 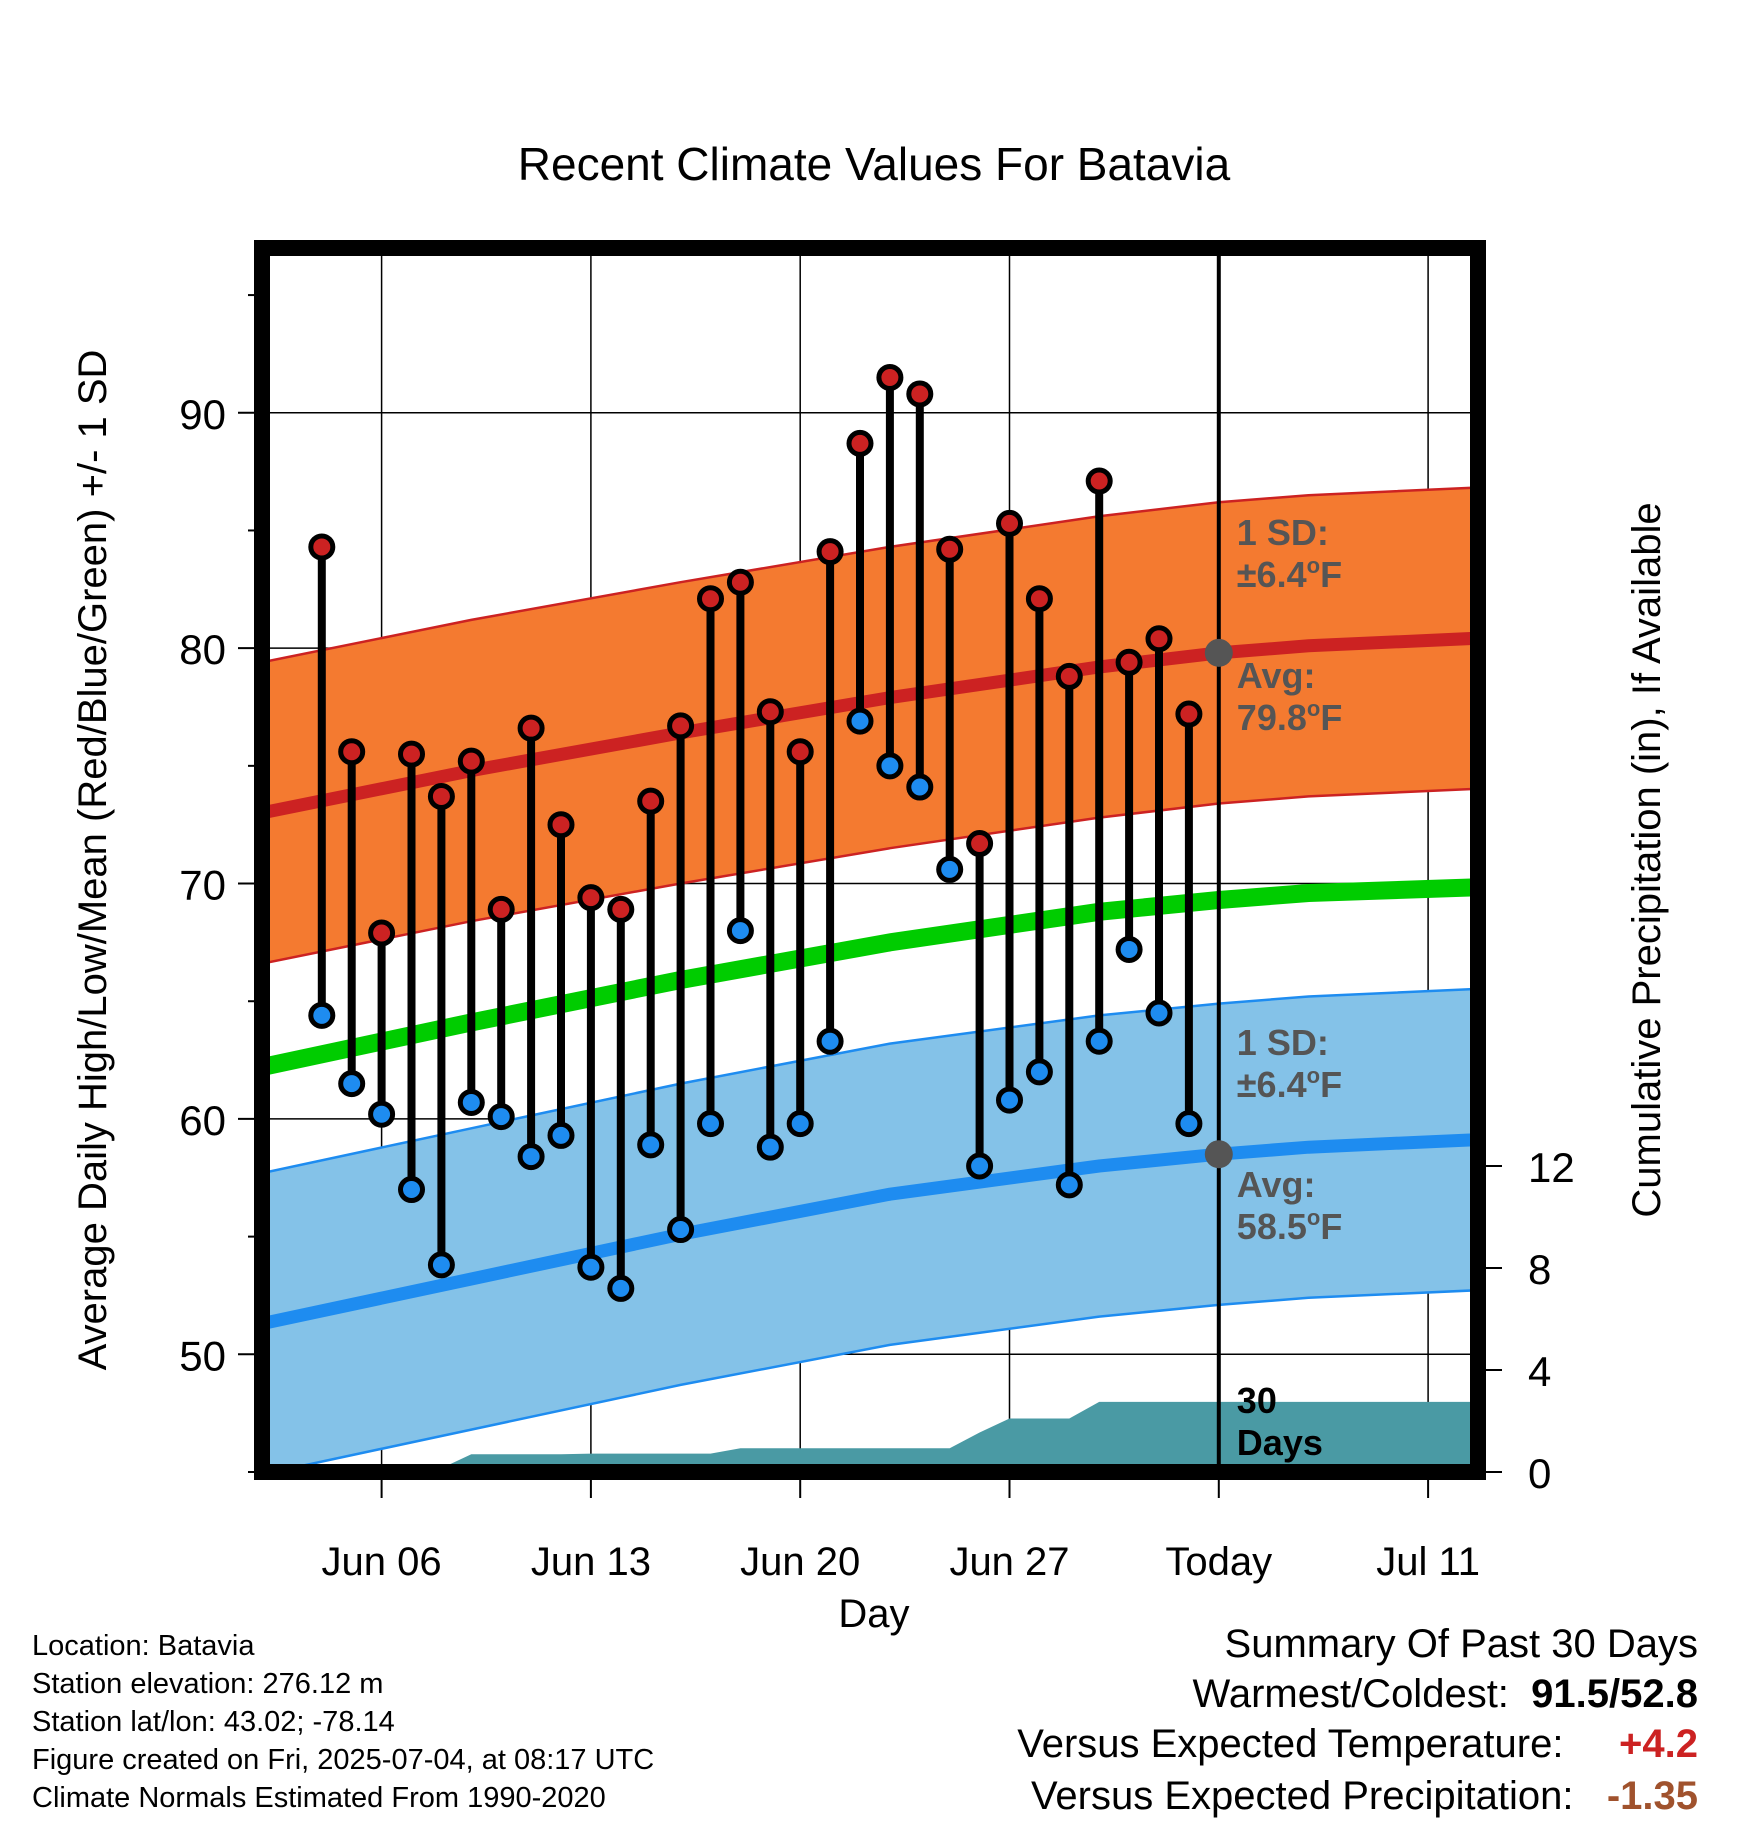 I want to click on low-sd-annotation: 1 SD:, so click(x=1283, y=1042).